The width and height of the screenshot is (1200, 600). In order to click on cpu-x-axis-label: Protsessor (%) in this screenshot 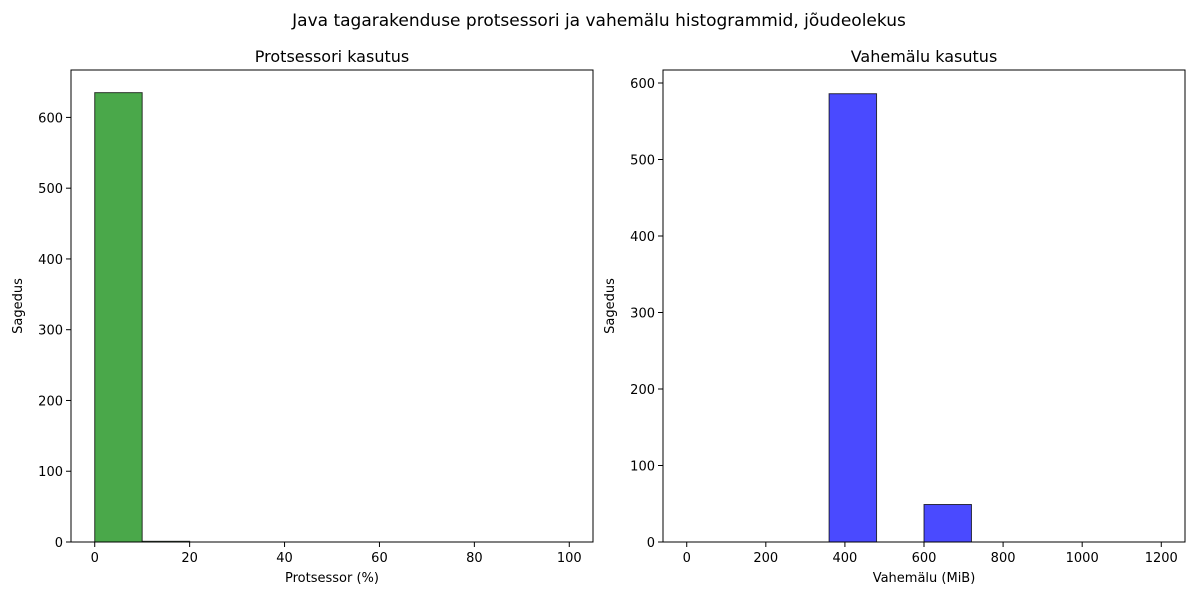, I will do `click(332, 578)`.